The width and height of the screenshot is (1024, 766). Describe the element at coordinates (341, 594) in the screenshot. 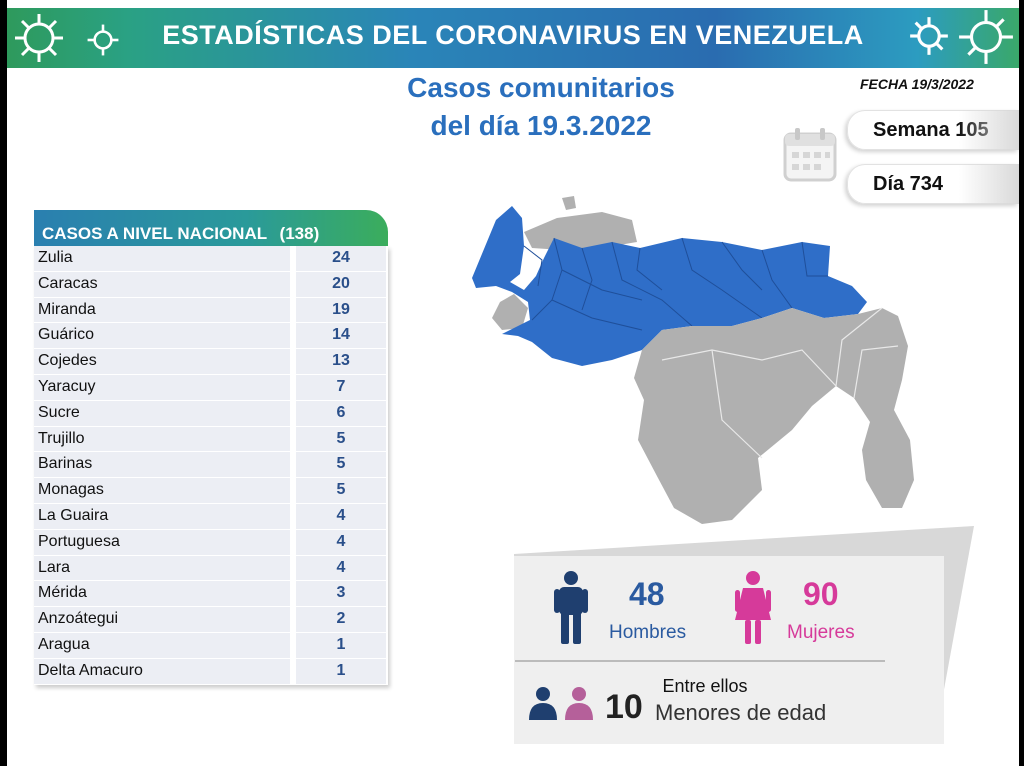

I see `case-count: 3` at that location.